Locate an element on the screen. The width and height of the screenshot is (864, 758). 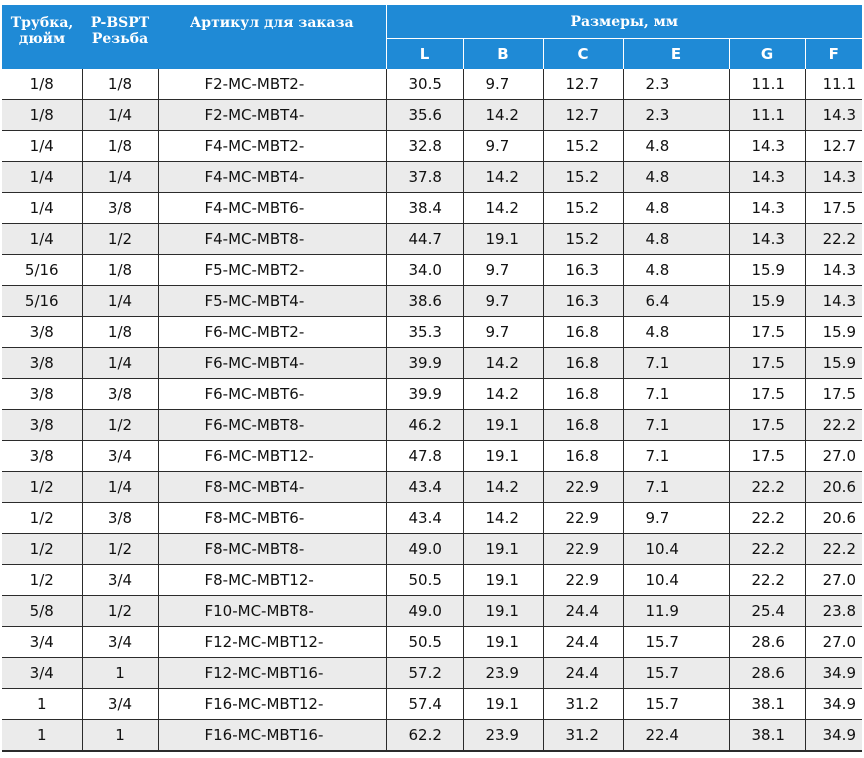
cell-l: 57.4 is located at coordinates (424, 704).